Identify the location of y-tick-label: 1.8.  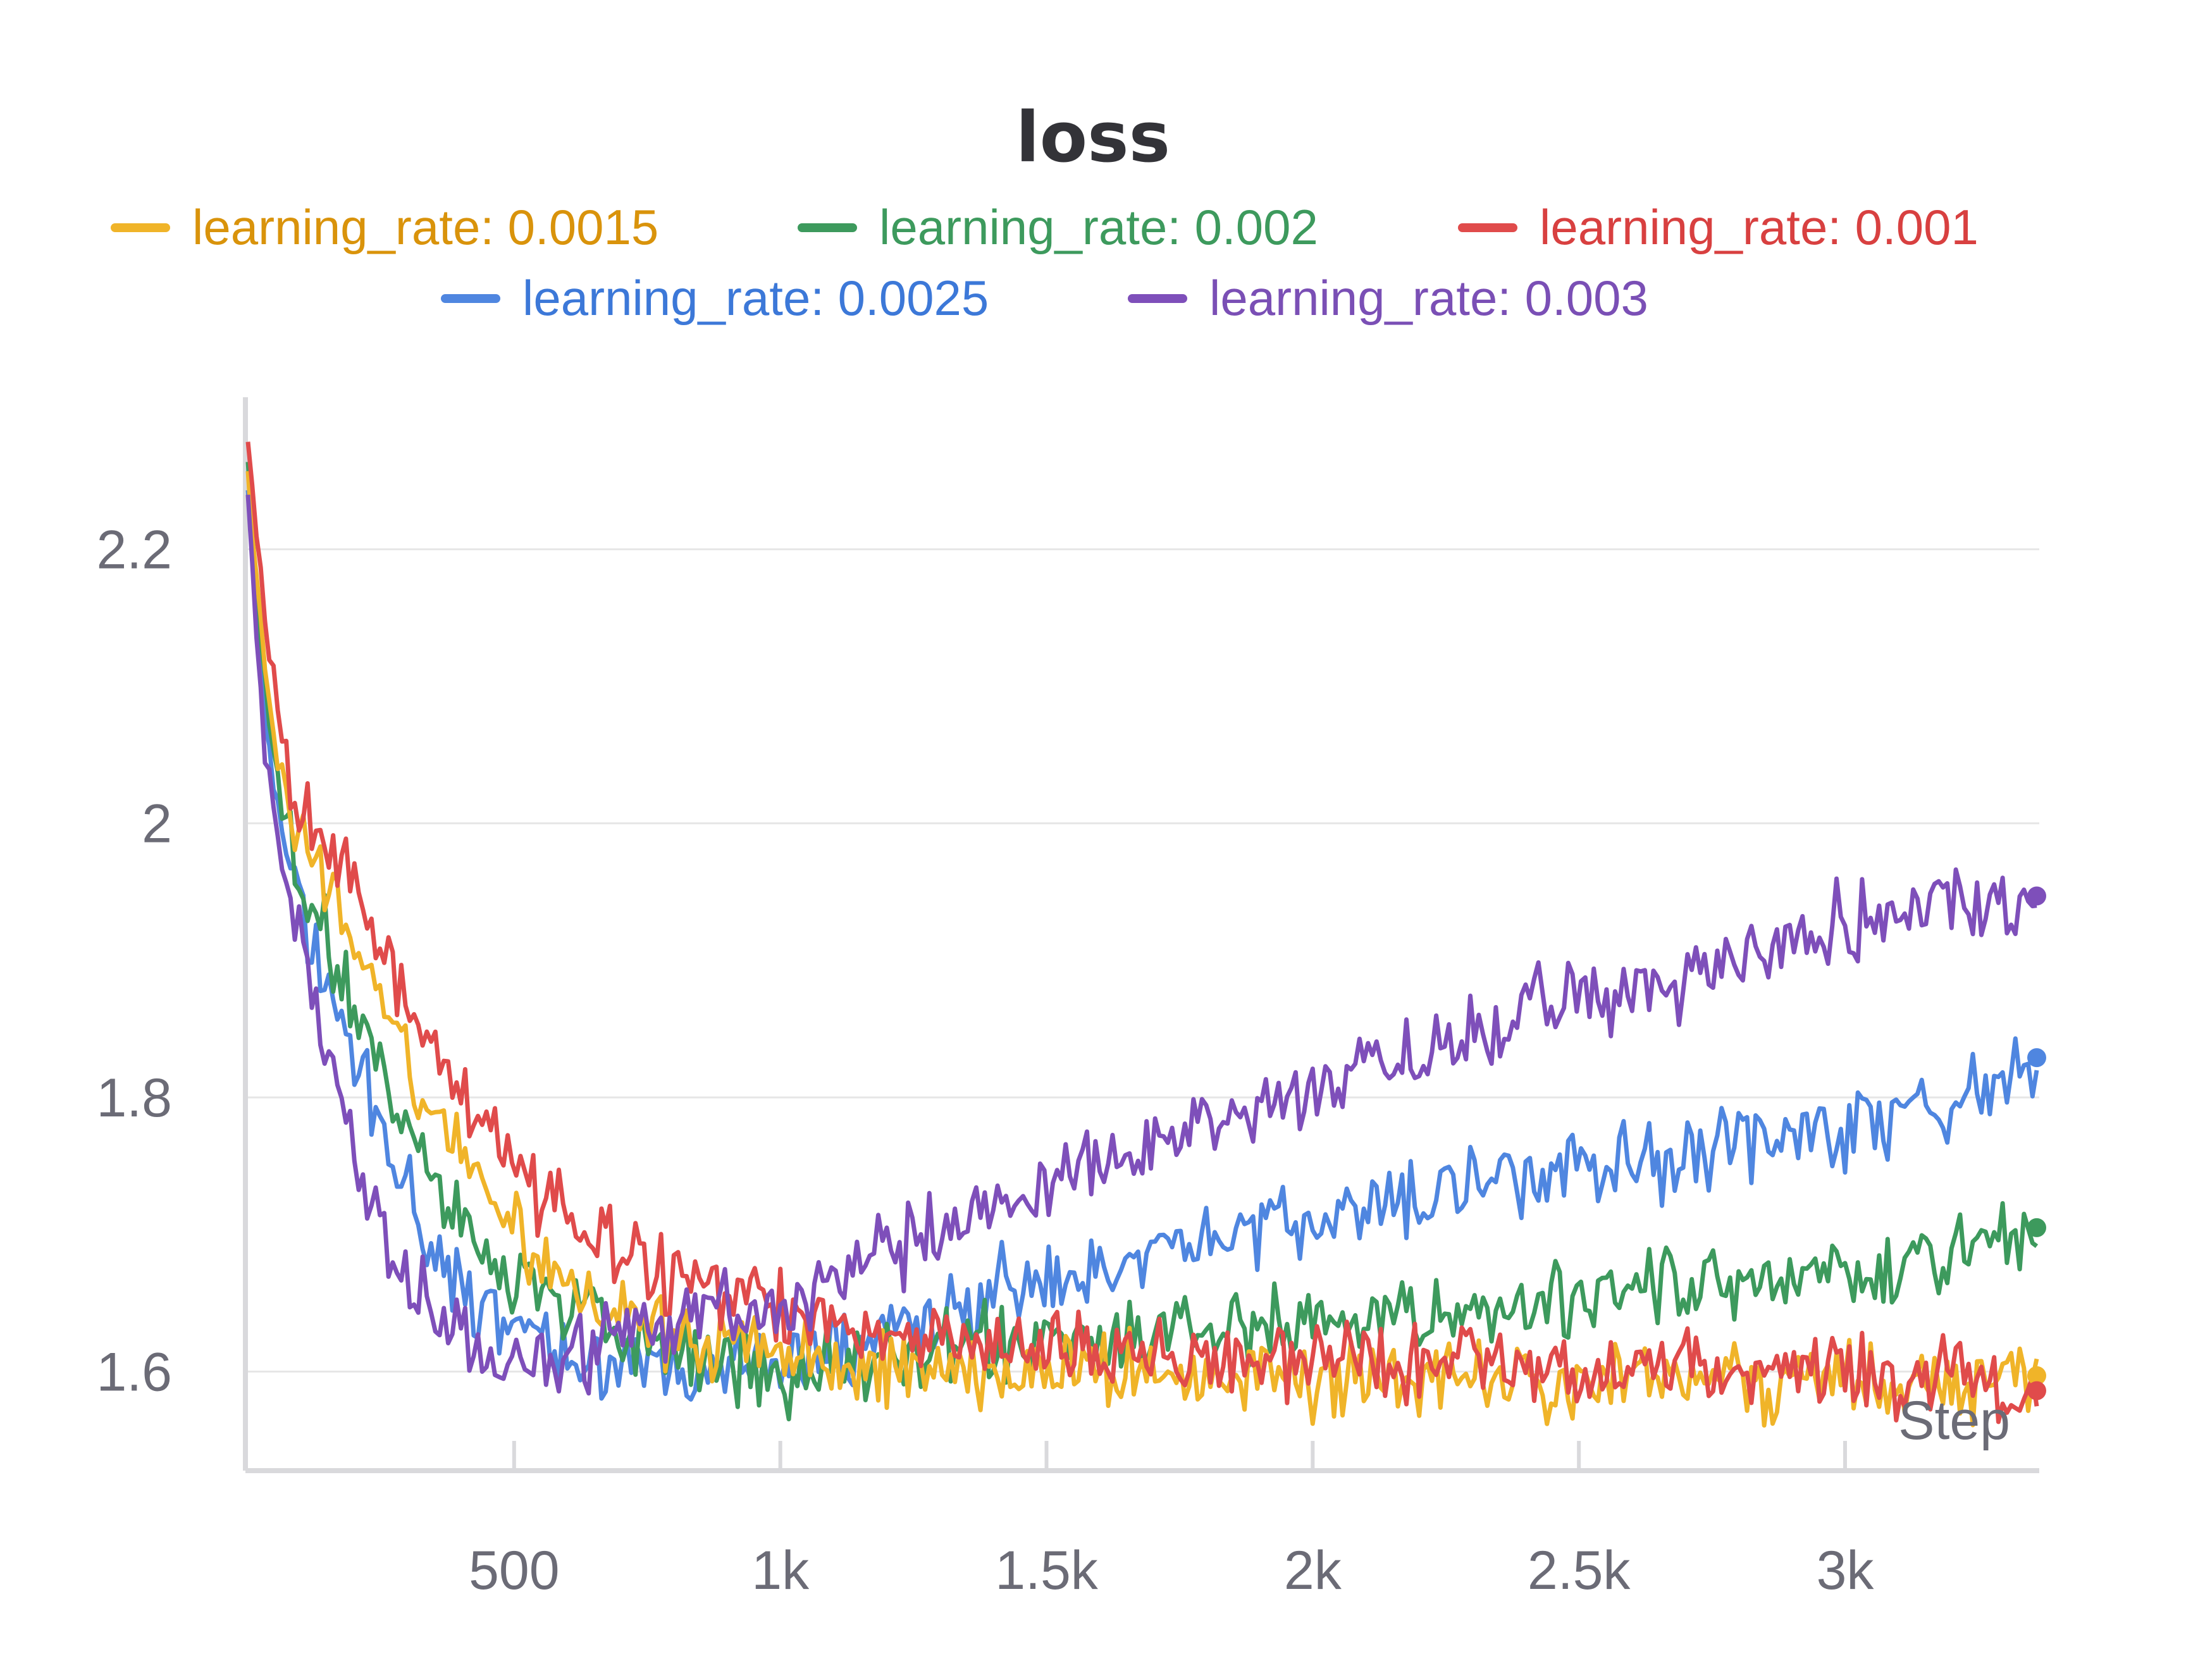
(134, 1098).